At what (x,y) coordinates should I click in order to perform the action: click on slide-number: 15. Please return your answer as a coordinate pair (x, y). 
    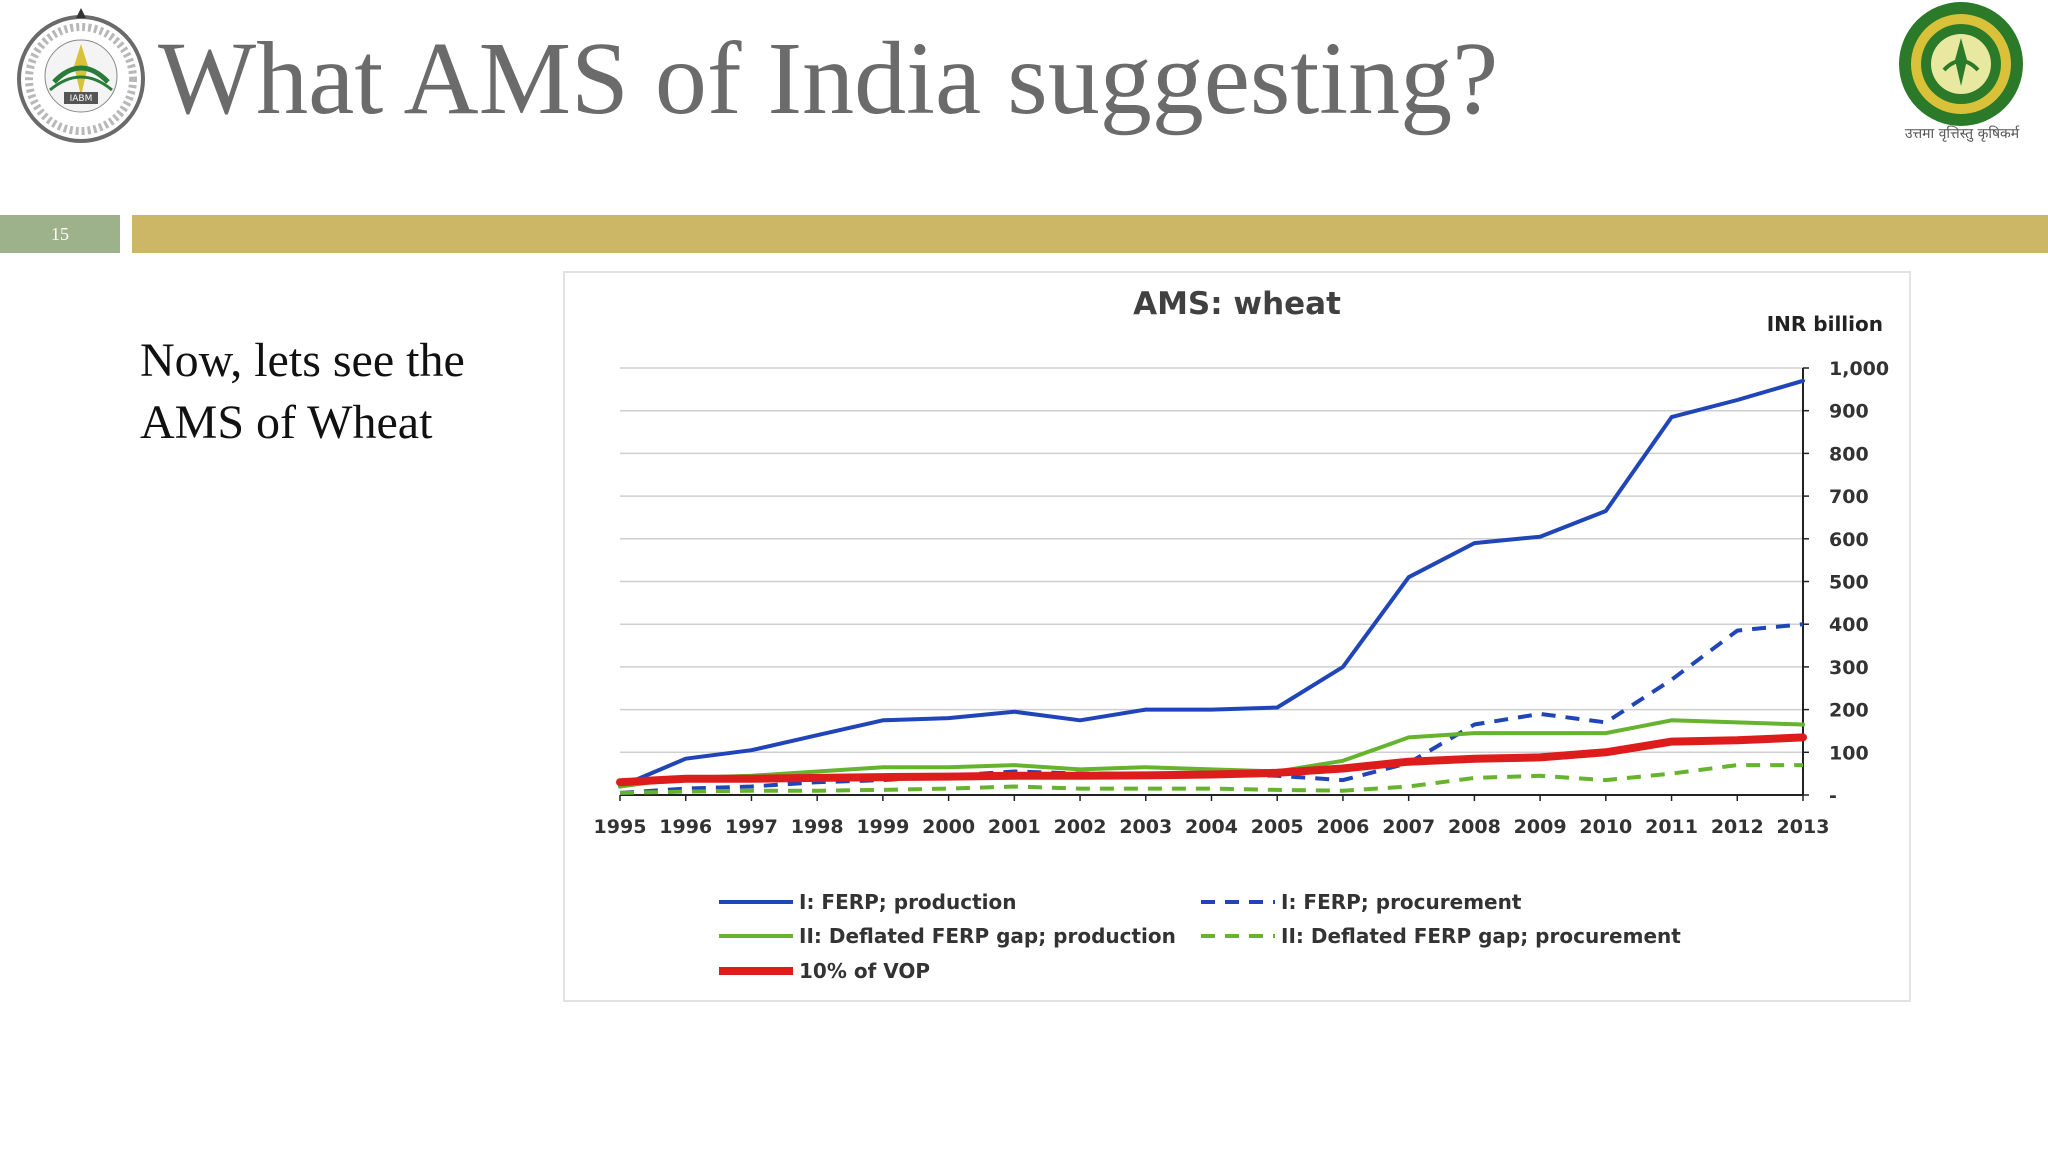
    Looking at the image, I should click on (60, 234).